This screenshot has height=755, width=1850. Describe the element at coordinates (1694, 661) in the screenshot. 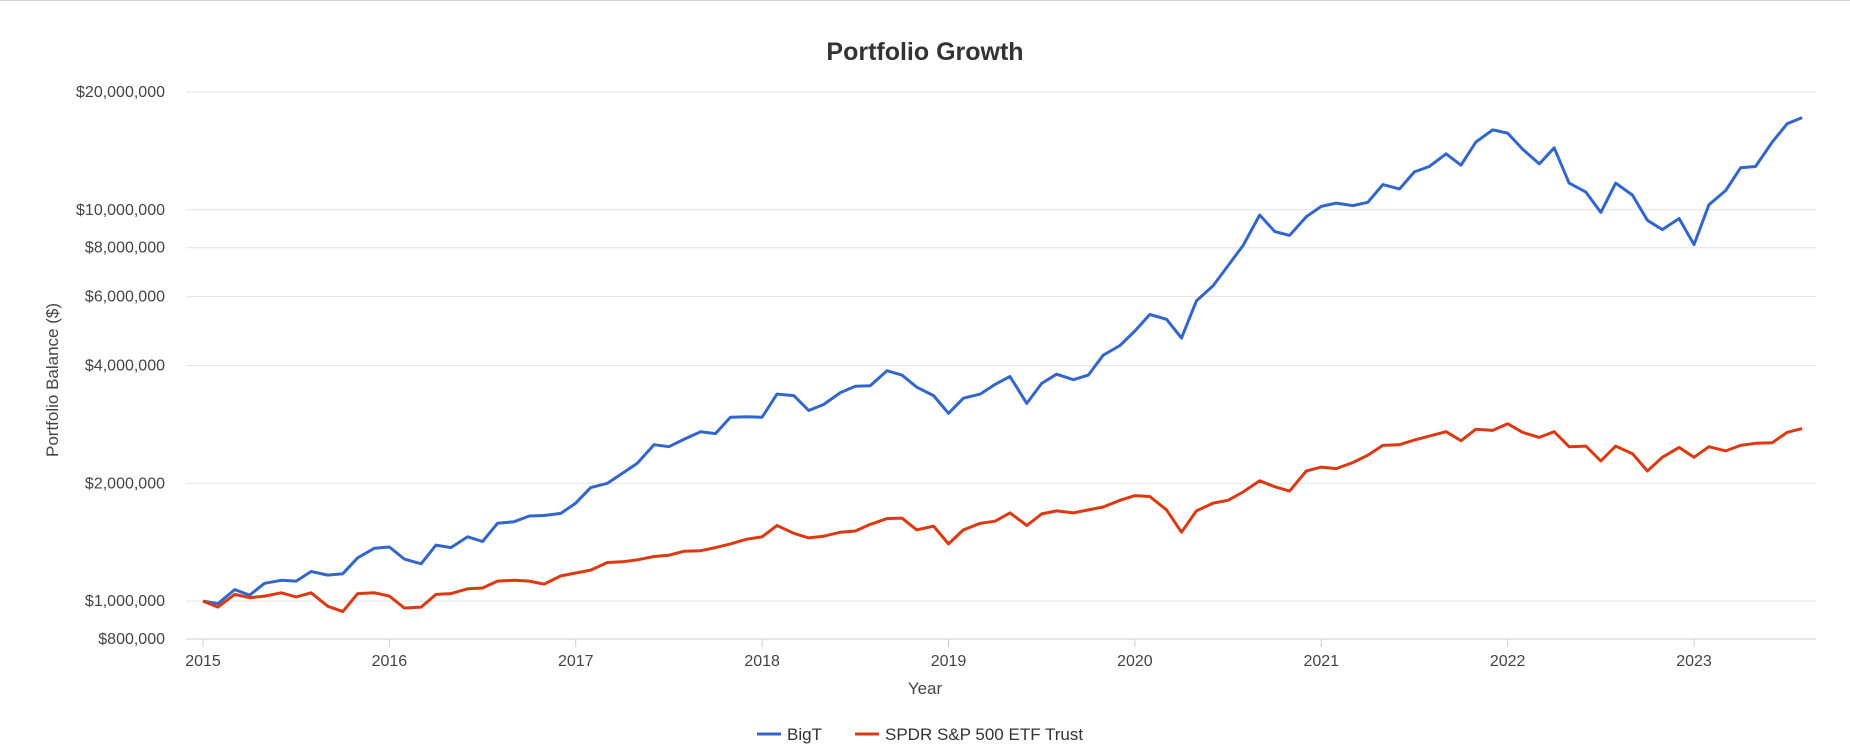

I see `x-tick-label: 2023` at that location.